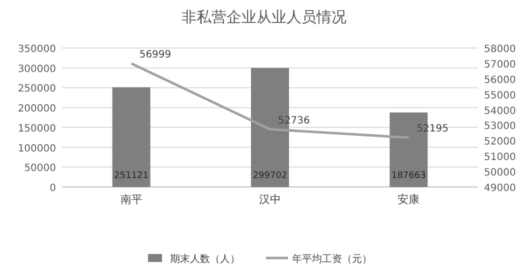 This screenshot has width=528, height=276. Describe the element at coordinates (37, 89) in the screenshot. I see `y-tick-label: 250000` at that location.